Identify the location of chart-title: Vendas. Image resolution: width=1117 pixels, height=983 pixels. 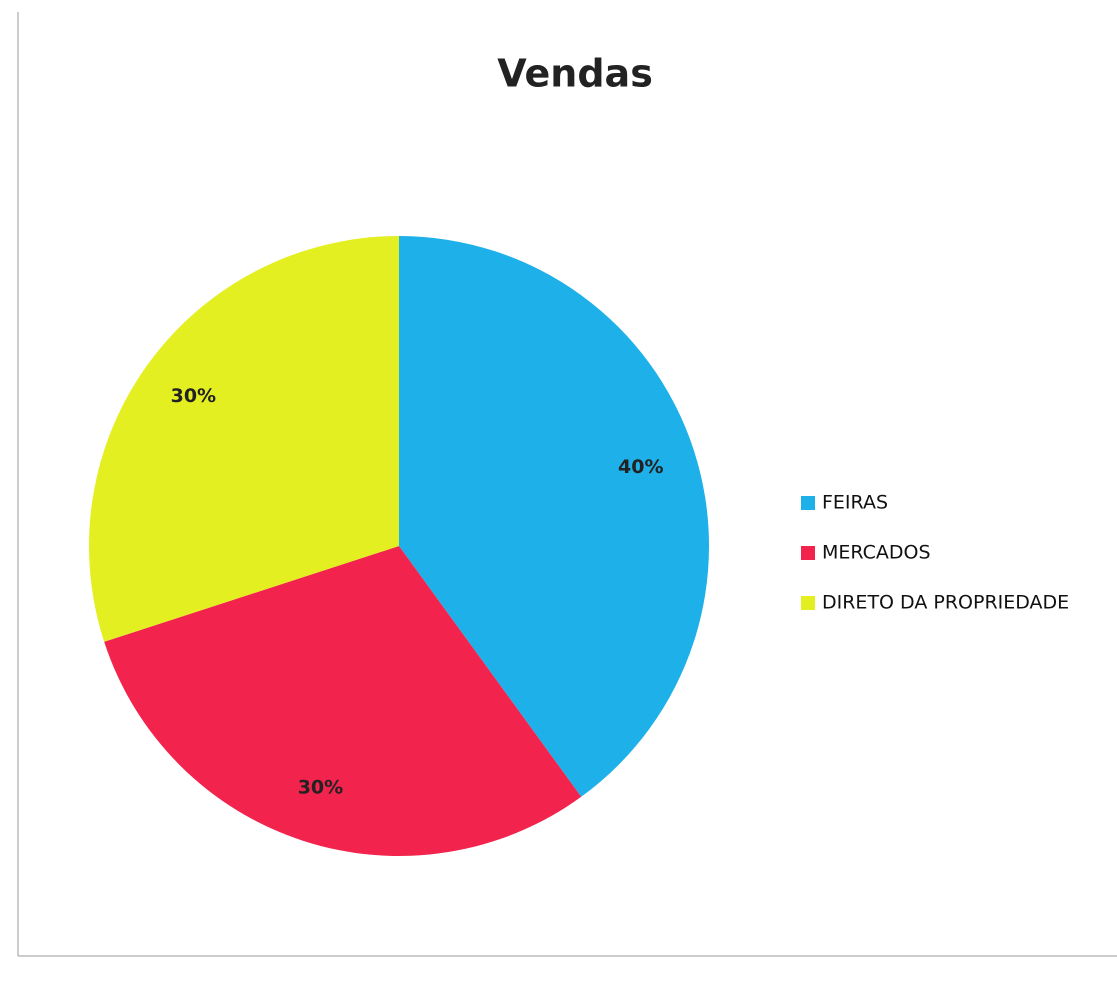
(575, 74).